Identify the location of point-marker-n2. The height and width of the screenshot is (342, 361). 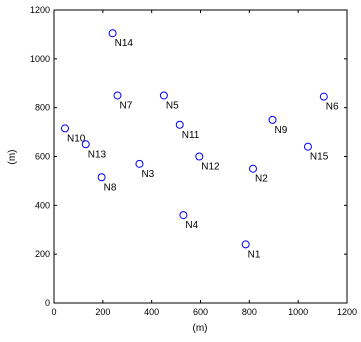
(252, 168).